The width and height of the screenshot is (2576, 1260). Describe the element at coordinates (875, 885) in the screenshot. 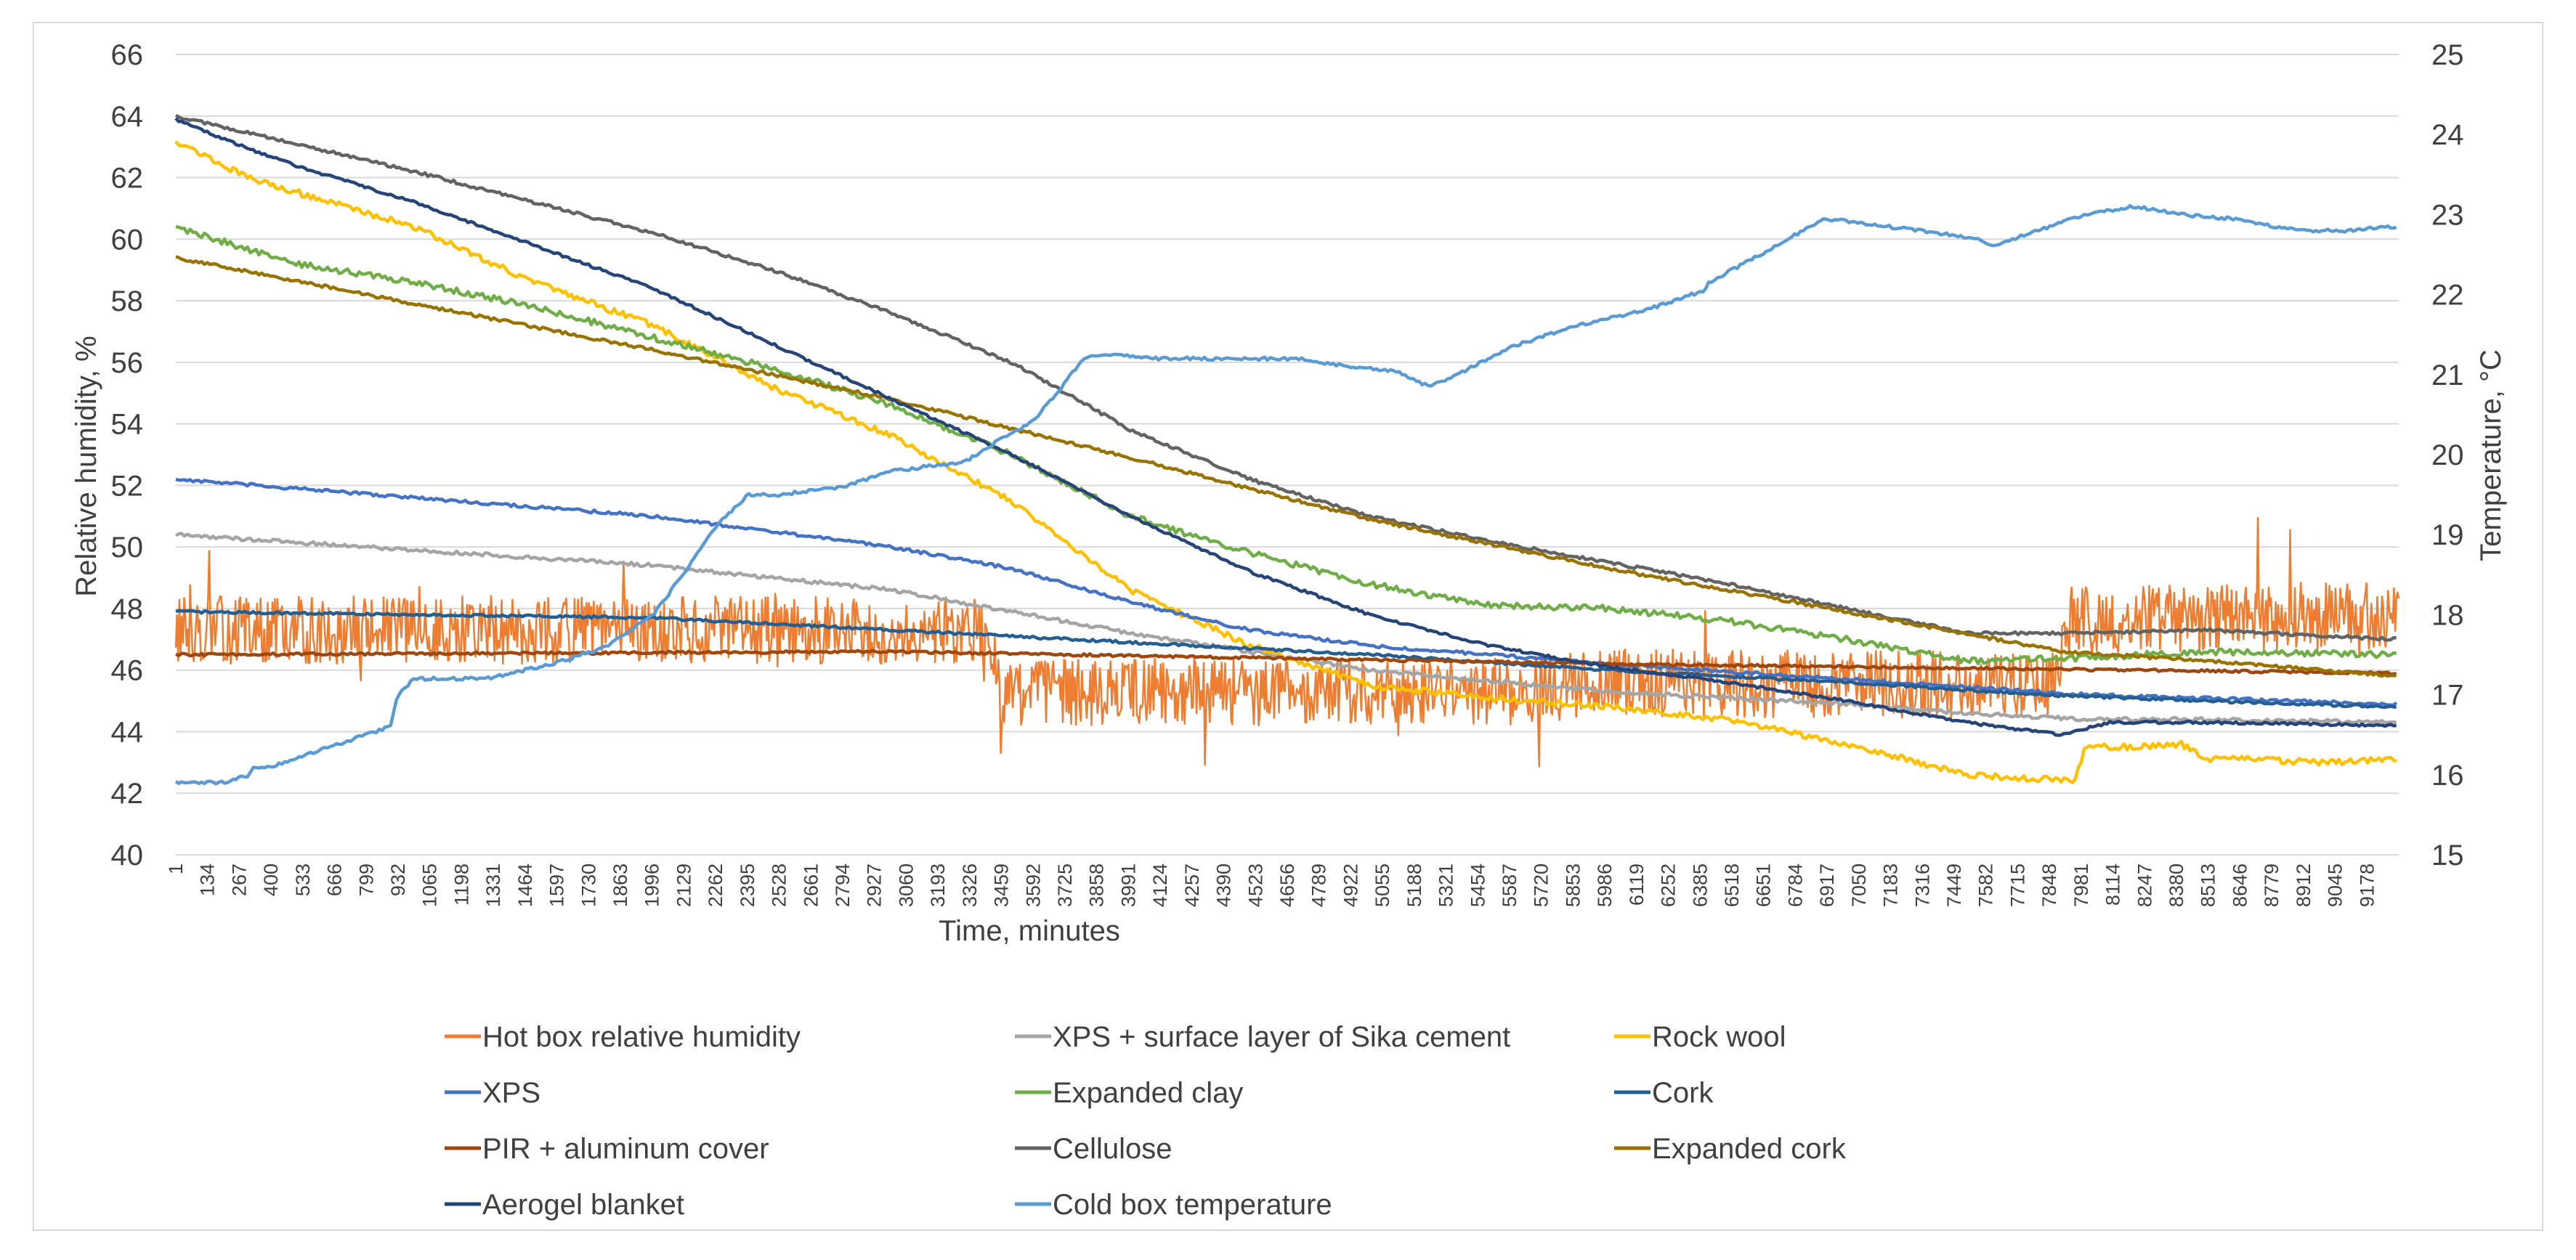

I see `x-tick-label: 2927` at that location.